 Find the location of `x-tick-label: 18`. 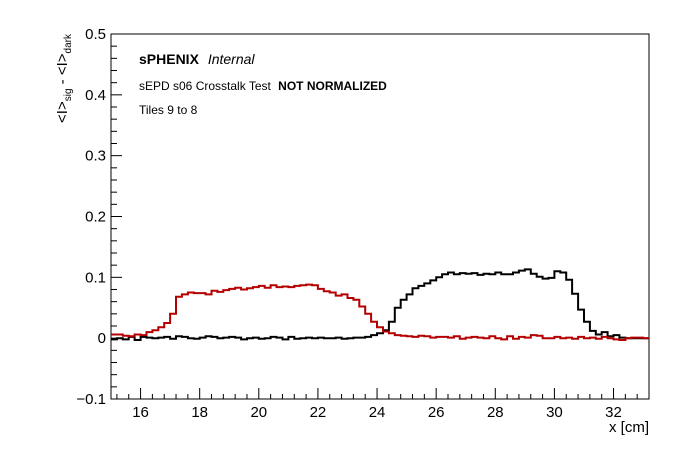

x-tick-label: 18 is located at coordinates (199, 412).